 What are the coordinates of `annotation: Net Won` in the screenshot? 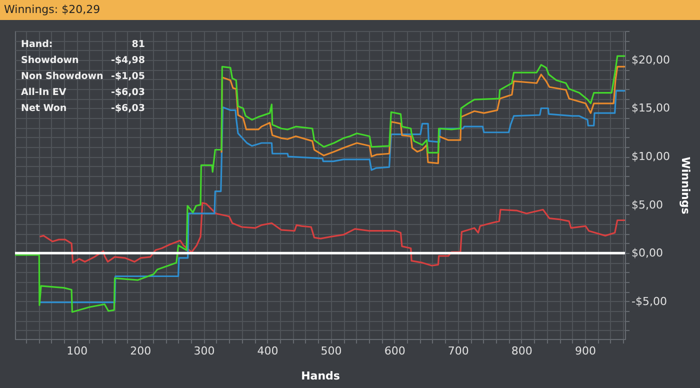 It's located at (44, 108).